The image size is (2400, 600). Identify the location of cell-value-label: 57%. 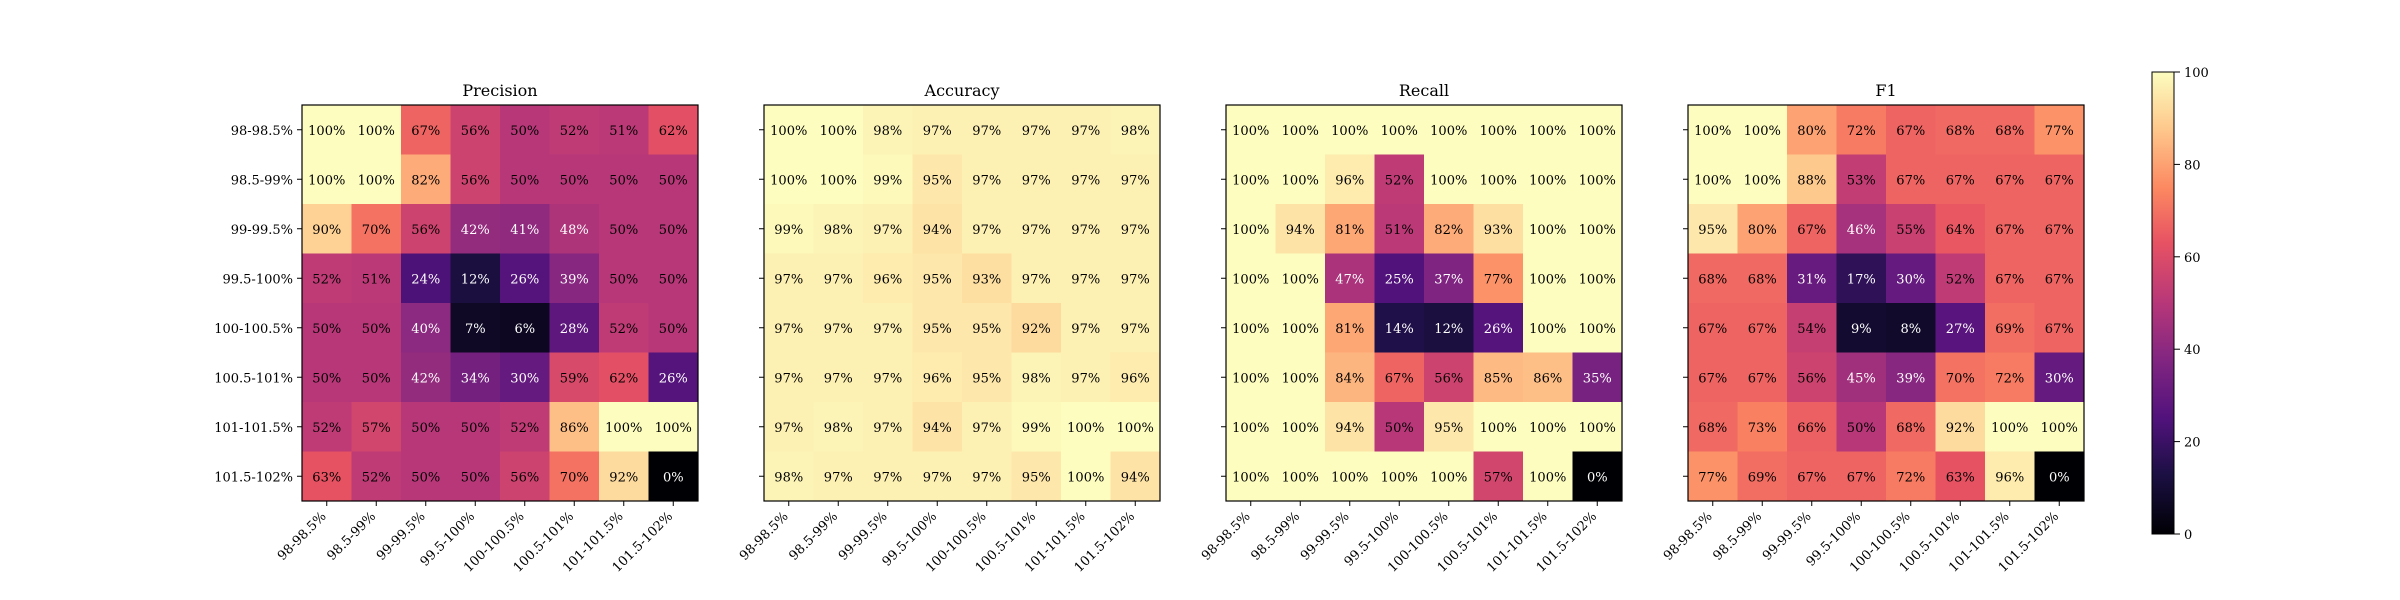
(376, 428).